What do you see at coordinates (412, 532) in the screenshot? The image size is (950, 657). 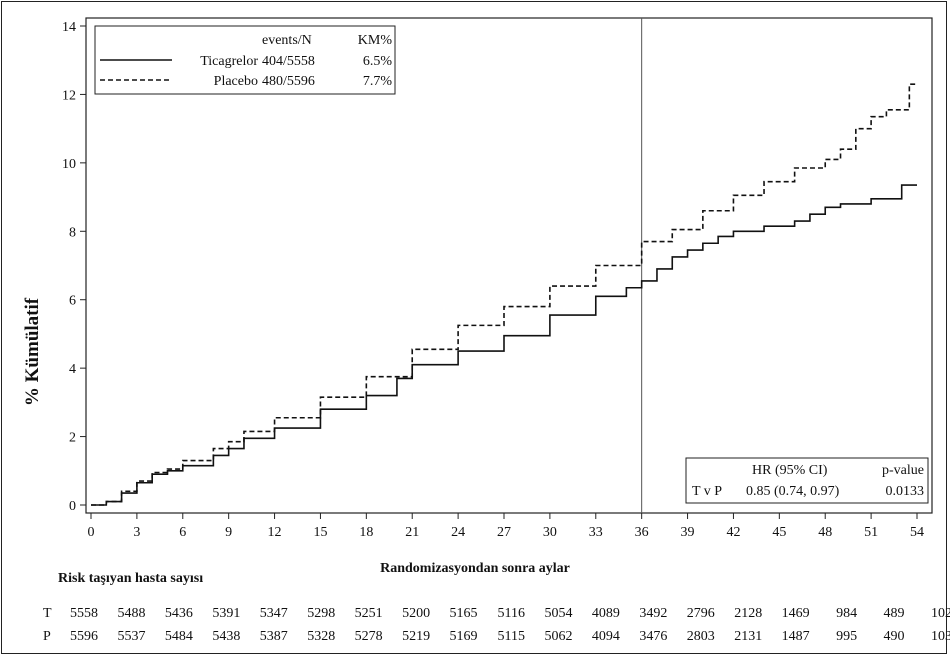 I see `x-tick-label: 21` at bounding box center [412, 532].